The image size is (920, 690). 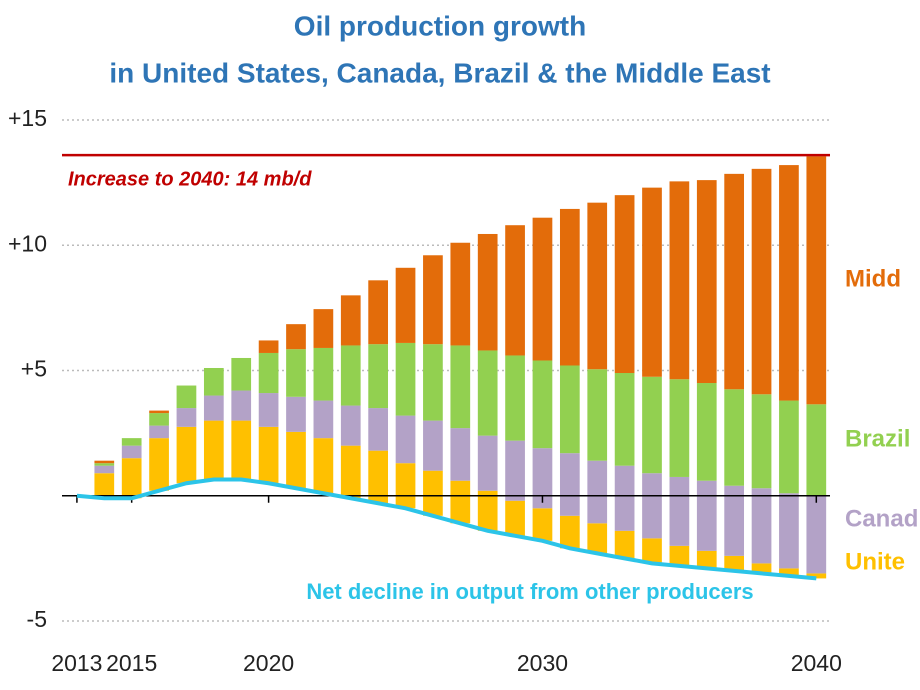 I want to click on x-tick-label: 2020, so click(x=268, y=663).